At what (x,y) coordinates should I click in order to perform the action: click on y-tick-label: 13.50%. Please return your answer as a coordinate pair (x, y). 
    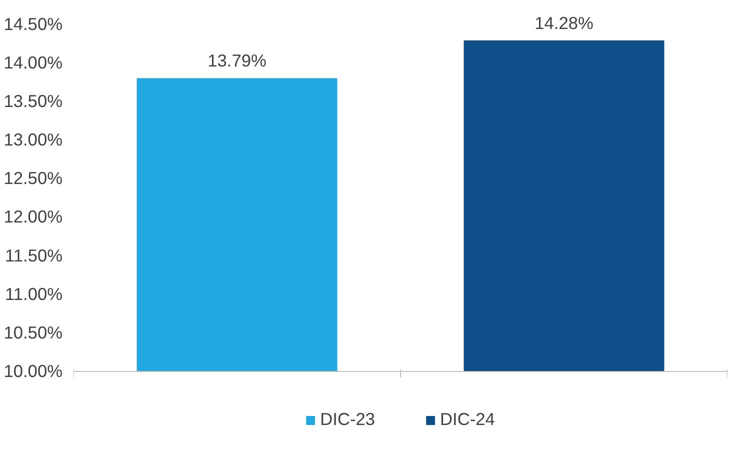
    Looking at the image, I should click on (33, 101).